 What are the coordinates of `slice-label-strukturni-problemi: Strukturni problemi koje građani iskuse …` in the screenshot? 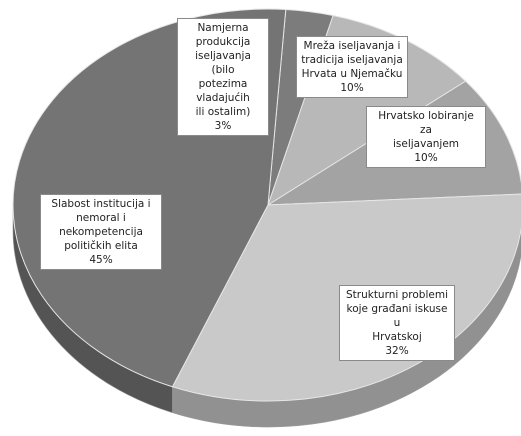 It's located at (397, 323).